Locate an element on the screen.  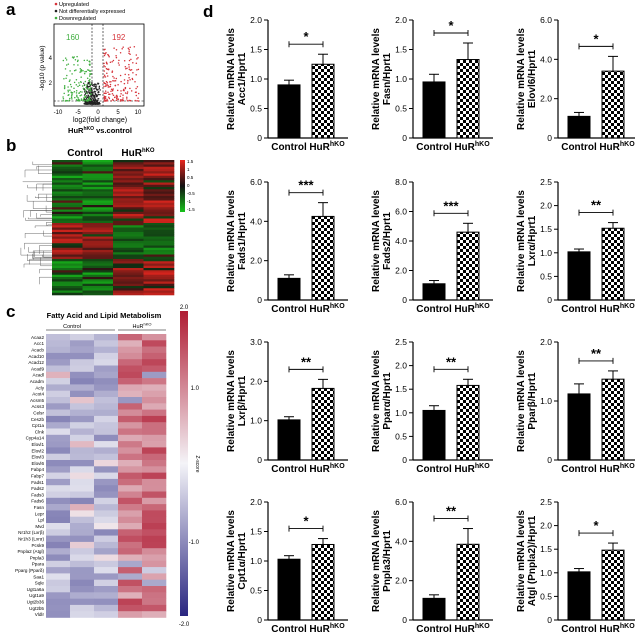
panel-letter-a: a is located at coordinates (11, 9).